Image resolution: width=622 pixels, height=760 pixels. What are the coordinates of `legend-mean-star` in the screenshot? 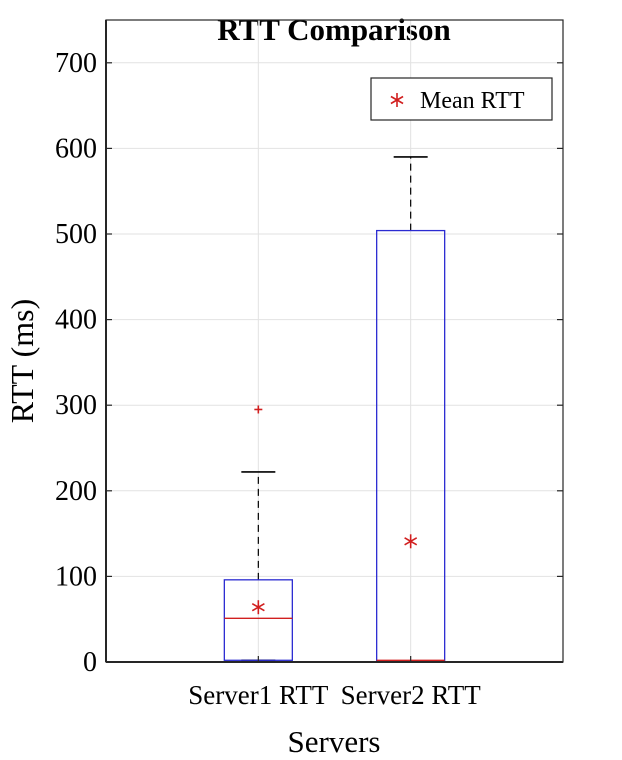 It's located at (397, 100).